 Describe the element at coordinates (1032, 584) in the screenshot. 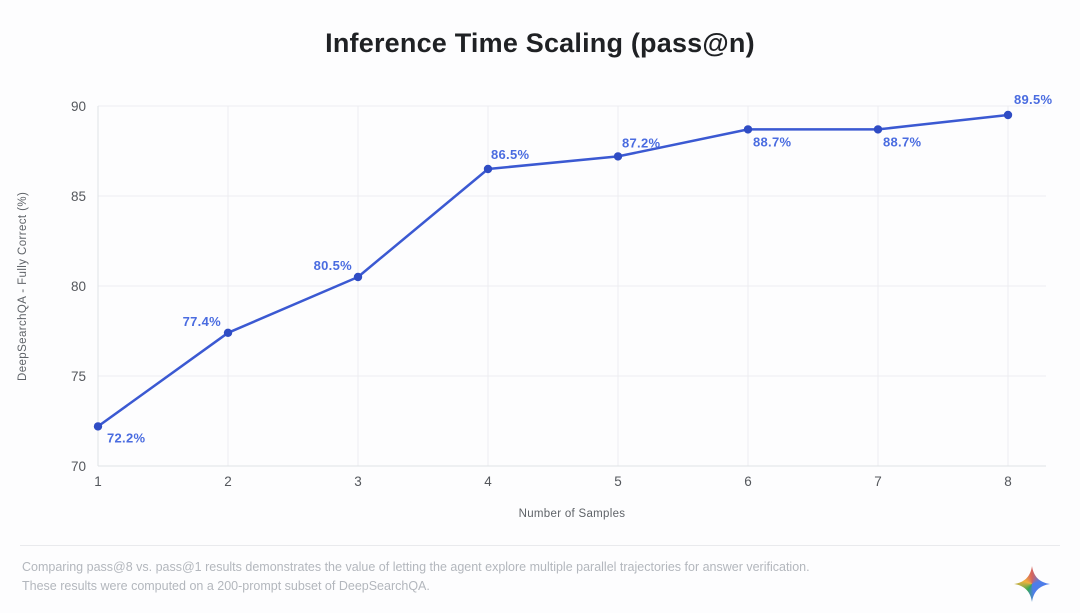

I see `gemini-sparkle-icon` at that location.